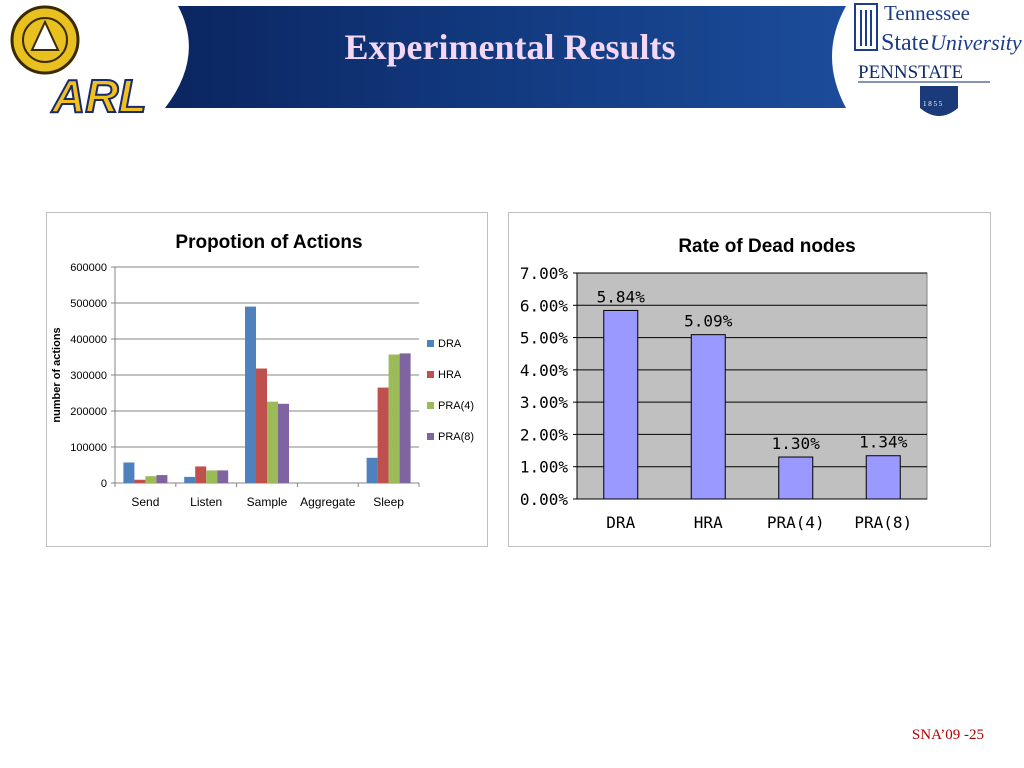  What do you see at coordinates (140, 481) in the screenshot?
I see `bar-hra-send` at bounding box center [140, 481].